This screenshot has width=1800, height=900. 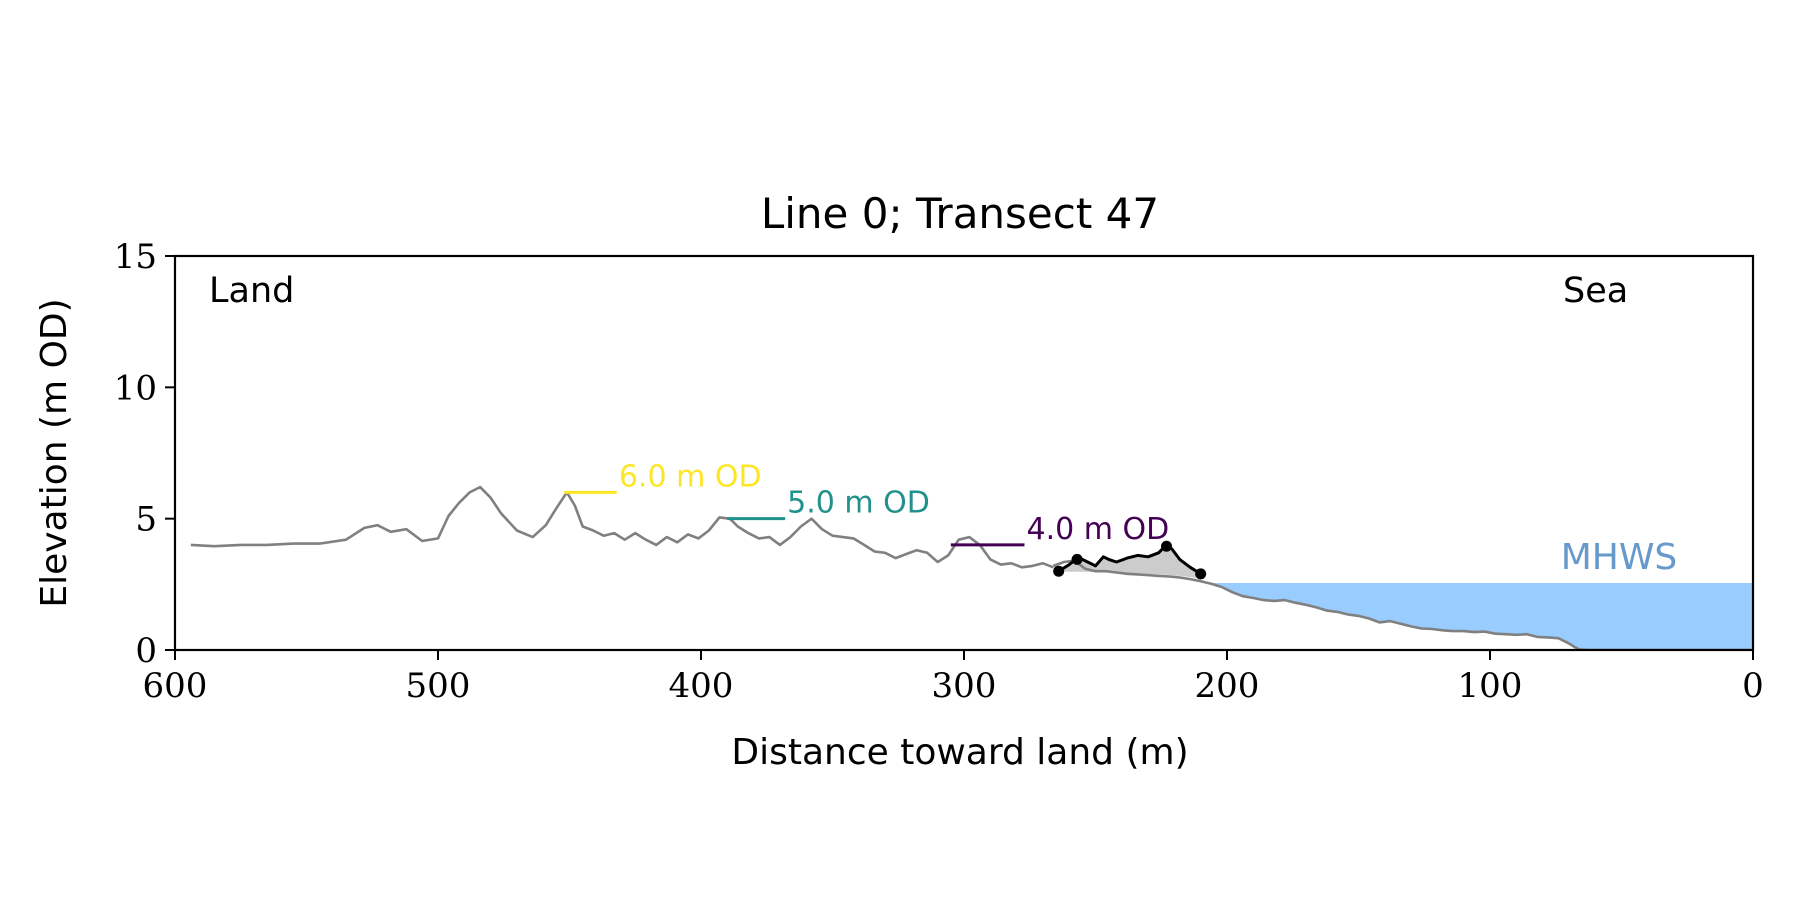 I want to click on contour-label-6: 6.0 m OD, so click(x=690, y=476).